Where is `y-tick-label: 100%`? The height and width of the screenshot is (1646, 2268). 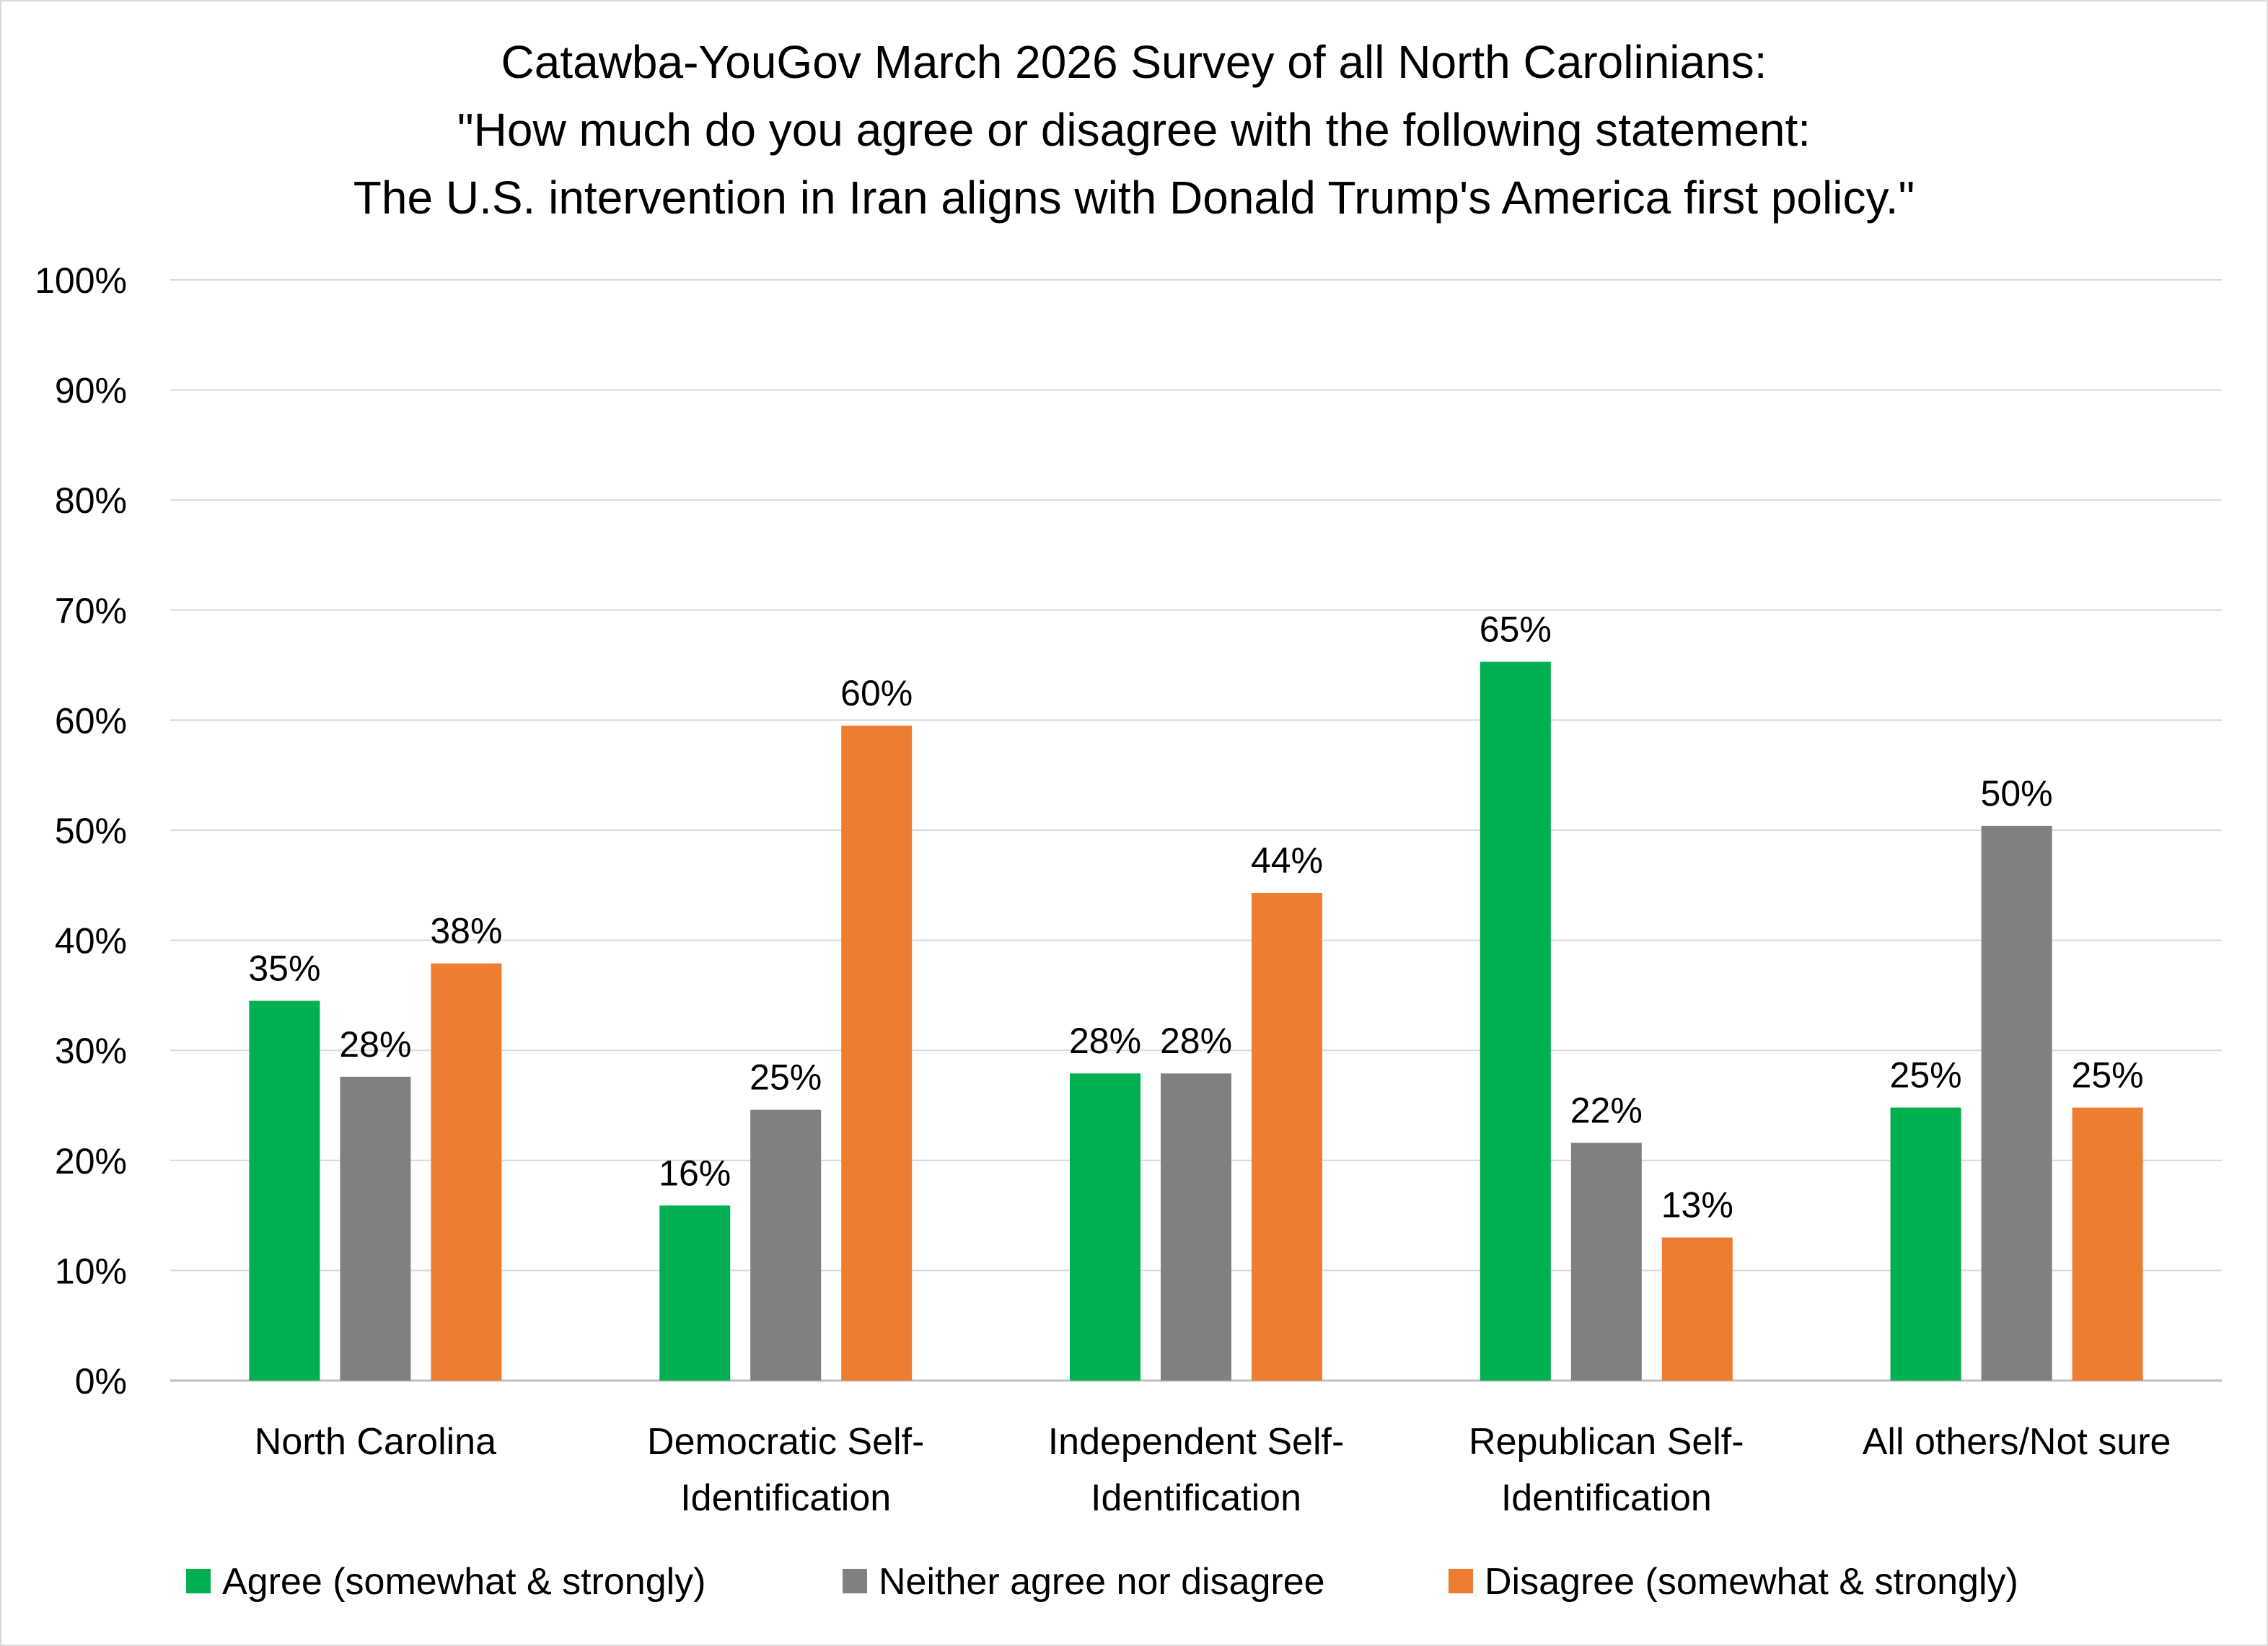
y-tick-label: 100% is located at coordinates (81, 280).